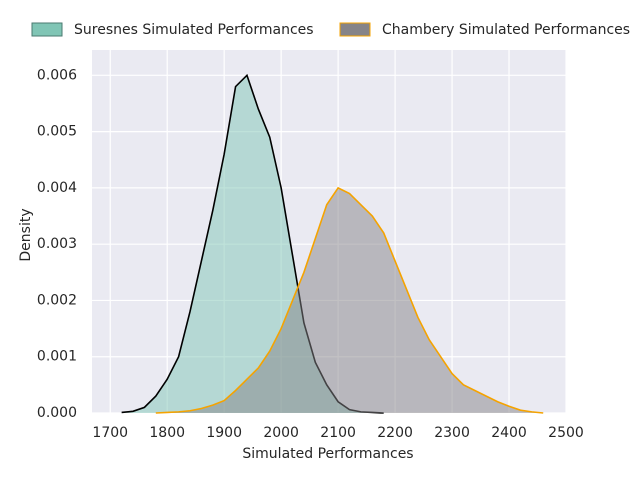 The image size is (640, 484). I want to click on x-tick-label: 2400, so click(509, 433).